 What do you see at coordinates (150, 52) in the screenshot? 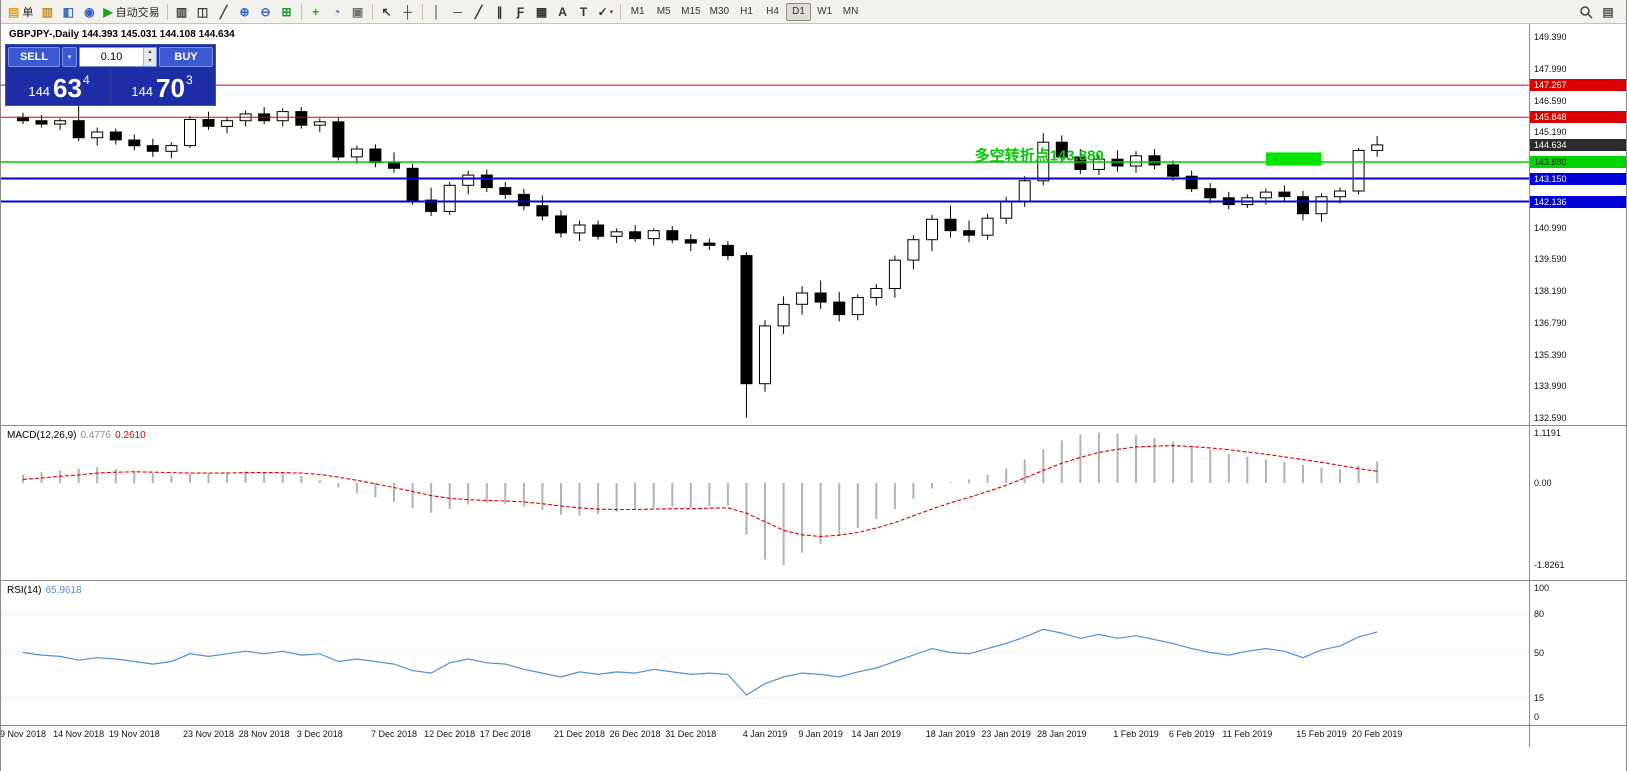
I see `volume-up-button: ▴` at bounding box center [150, 52].